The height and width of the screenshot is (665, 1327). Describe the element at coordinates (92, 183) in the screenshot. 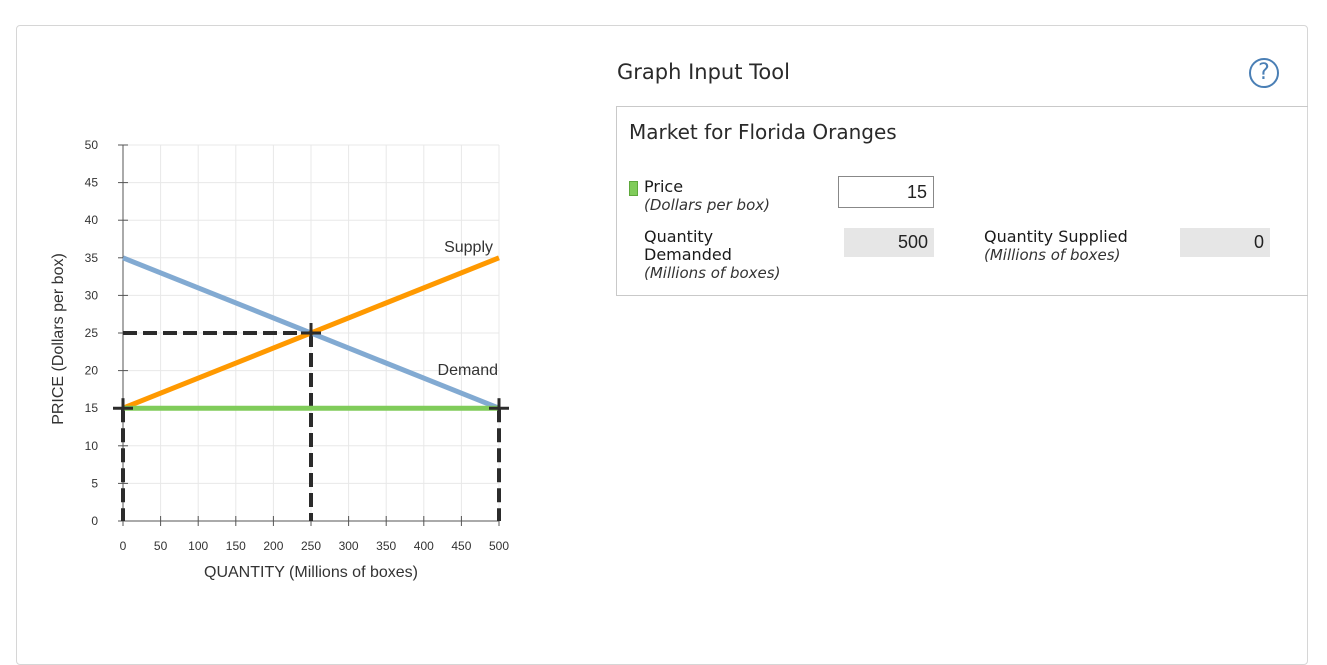

I see `y-tick-label: 45` at that location.